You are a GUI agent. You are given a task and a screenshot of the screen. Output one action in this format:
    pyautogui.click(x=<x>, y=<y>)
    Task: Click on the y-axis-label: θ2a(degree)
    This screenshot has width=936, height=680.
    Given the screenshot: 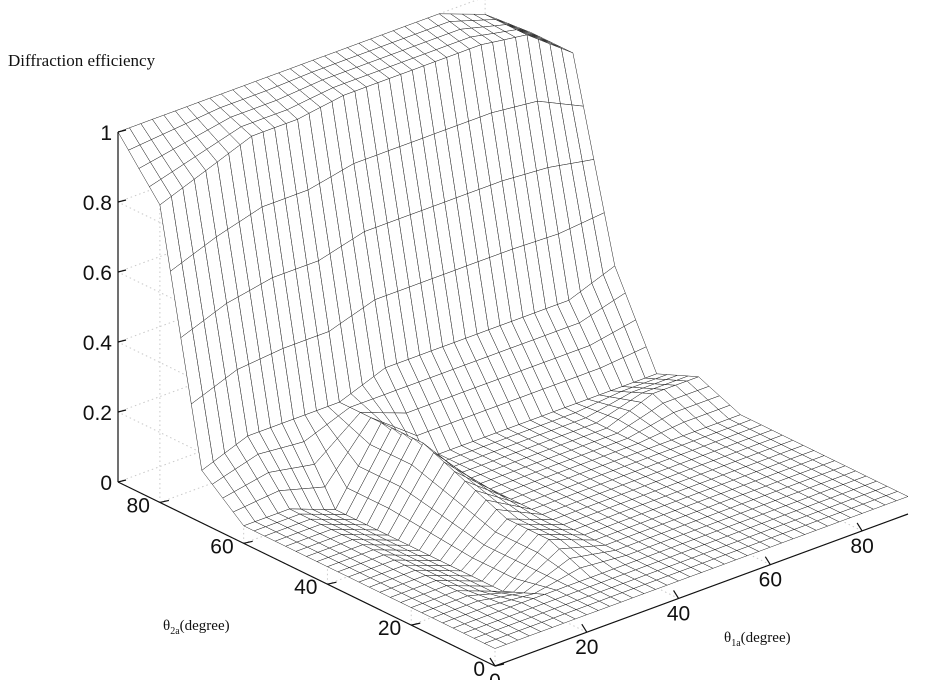 What is the action you would take?
    pyautogui.click(x=196, y=627)
    